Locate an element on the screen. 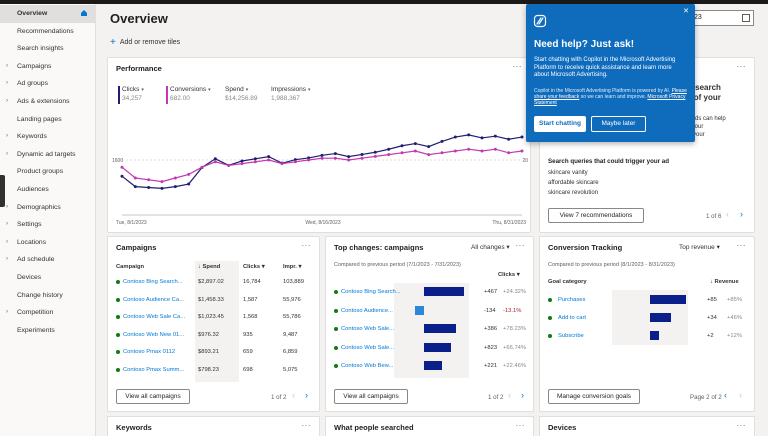 This screenshot has width=768, height=436. sidebar-item: › Locations is located at coordinates (48, 243).